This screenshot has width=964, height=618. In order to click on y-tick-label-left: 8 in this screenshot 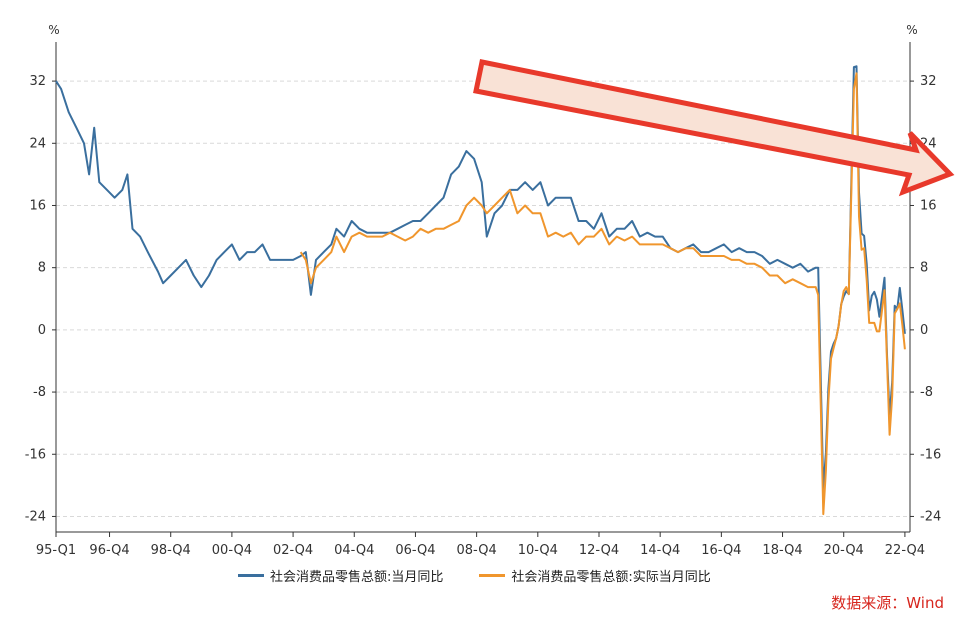, I will do `click(42, 268)`.